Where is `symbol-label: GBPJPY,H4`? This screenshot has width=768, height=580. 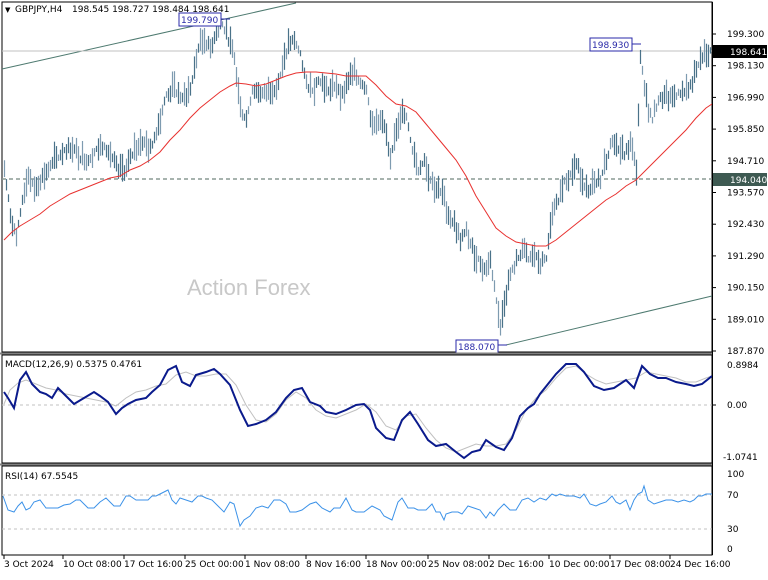
symbol-label: GBPJPY,H4 is located at coordinates (39, 10).